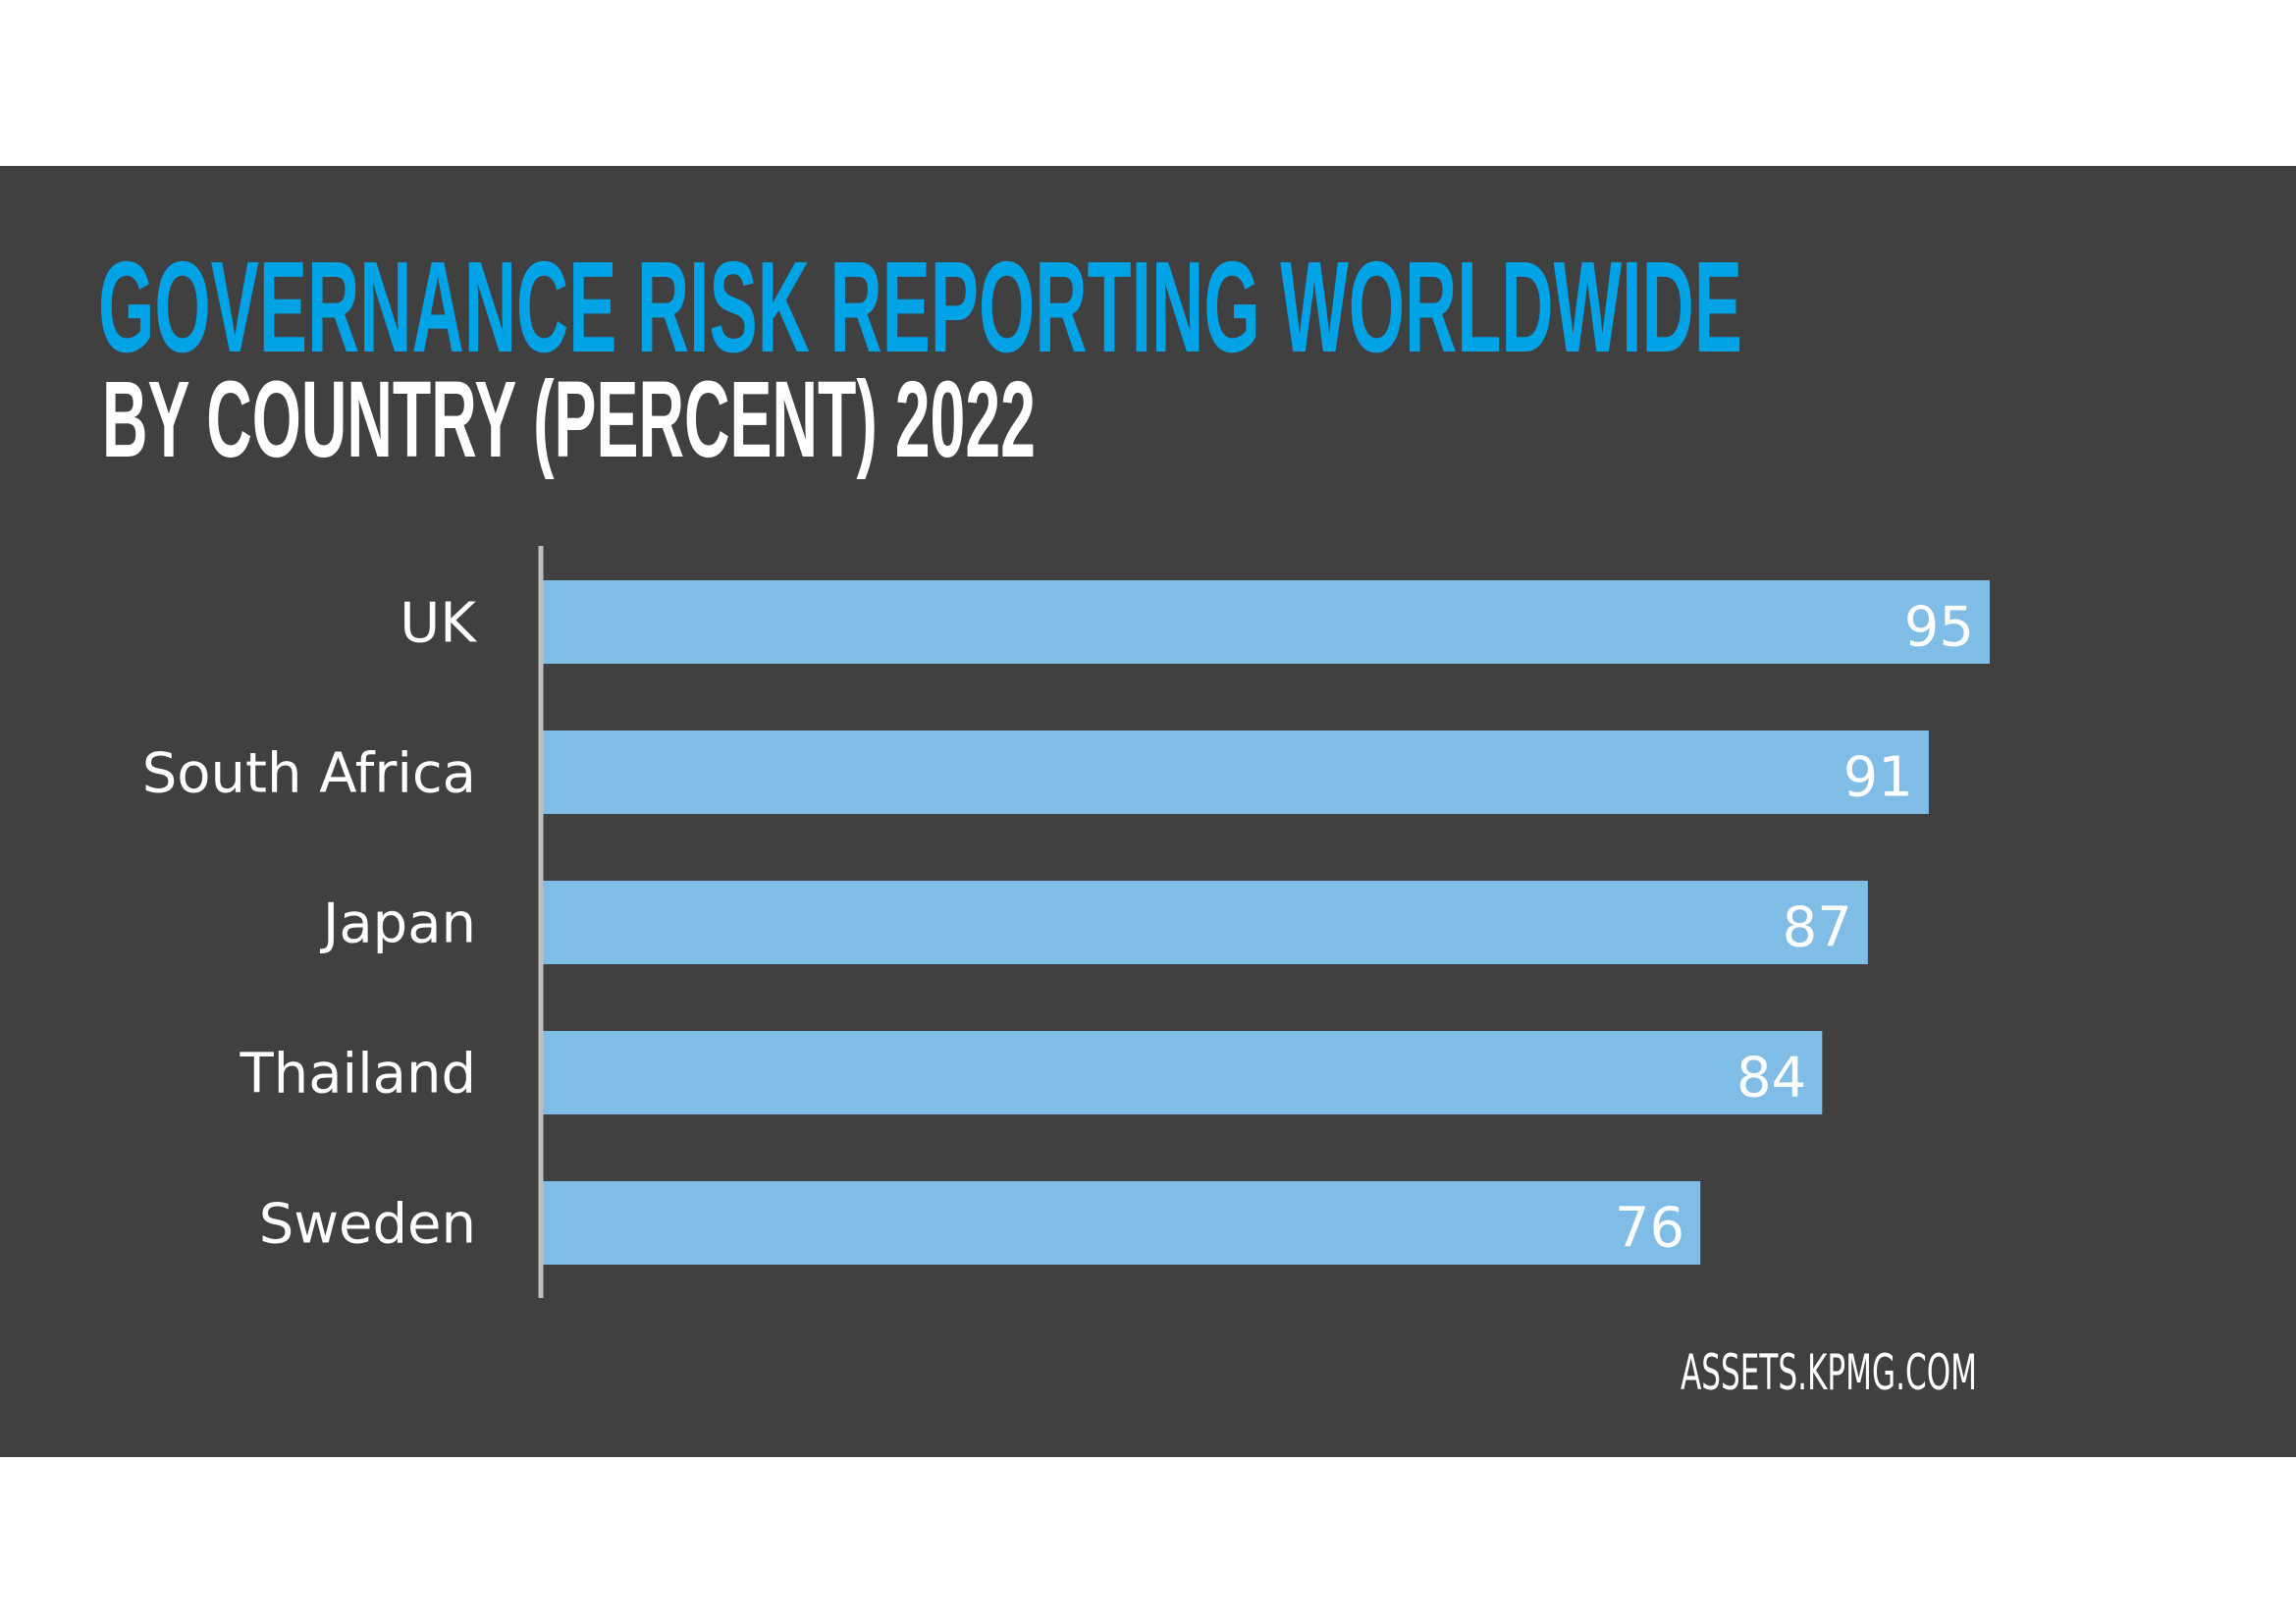 This screenshot has width=2296, height=1624. Describe the element at coordinates (359, 1075) in the screenshot. I see `category-label: Thailand` at that location.